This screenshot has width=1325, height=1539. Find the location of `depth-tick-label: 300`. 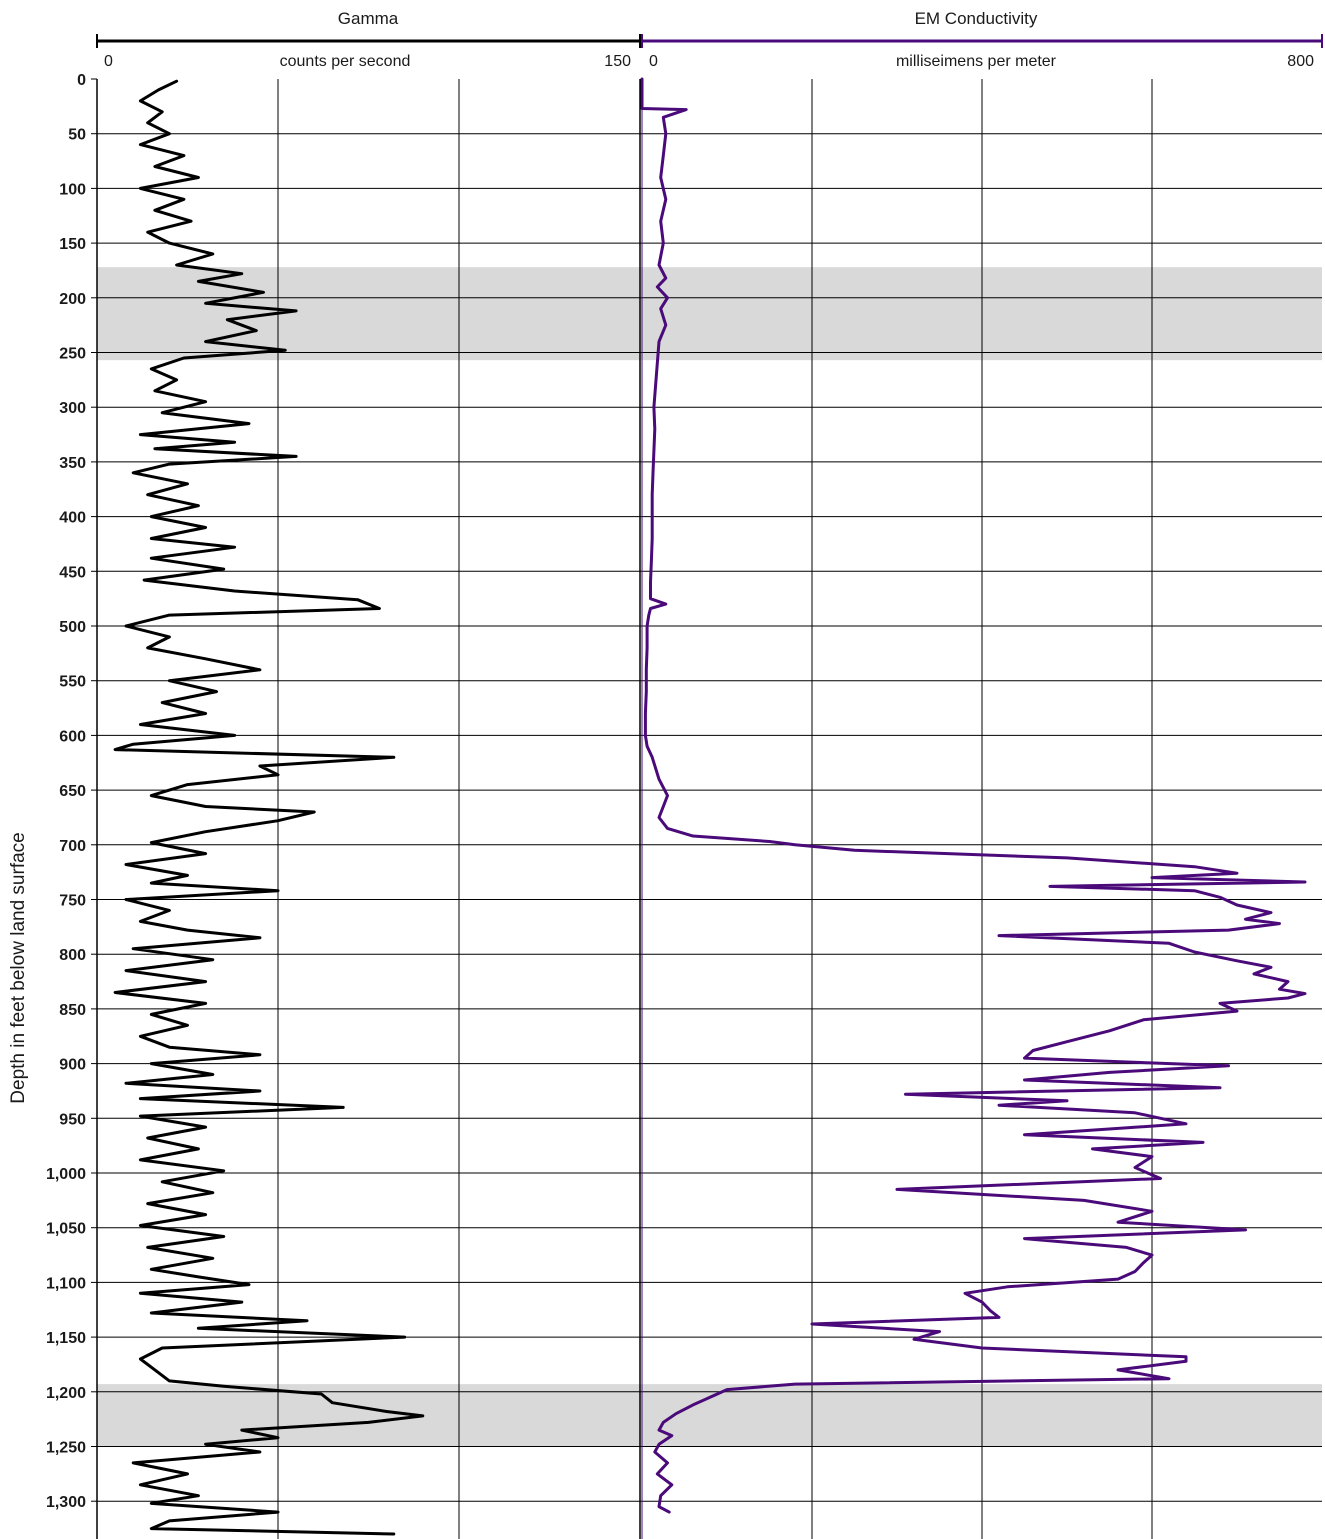

depth-tick-label: 300 is located at coordinates (72, 408).